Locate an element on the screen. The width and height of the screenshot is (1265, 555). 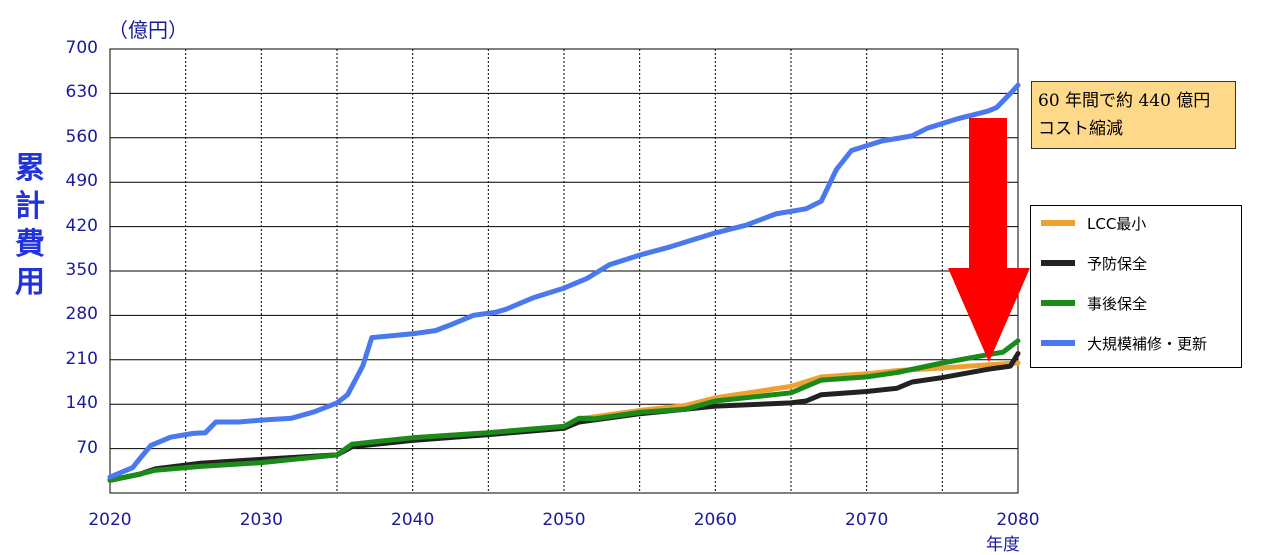
legend-item: 大規模補修・更新 is located at coordinates (1124, 343).